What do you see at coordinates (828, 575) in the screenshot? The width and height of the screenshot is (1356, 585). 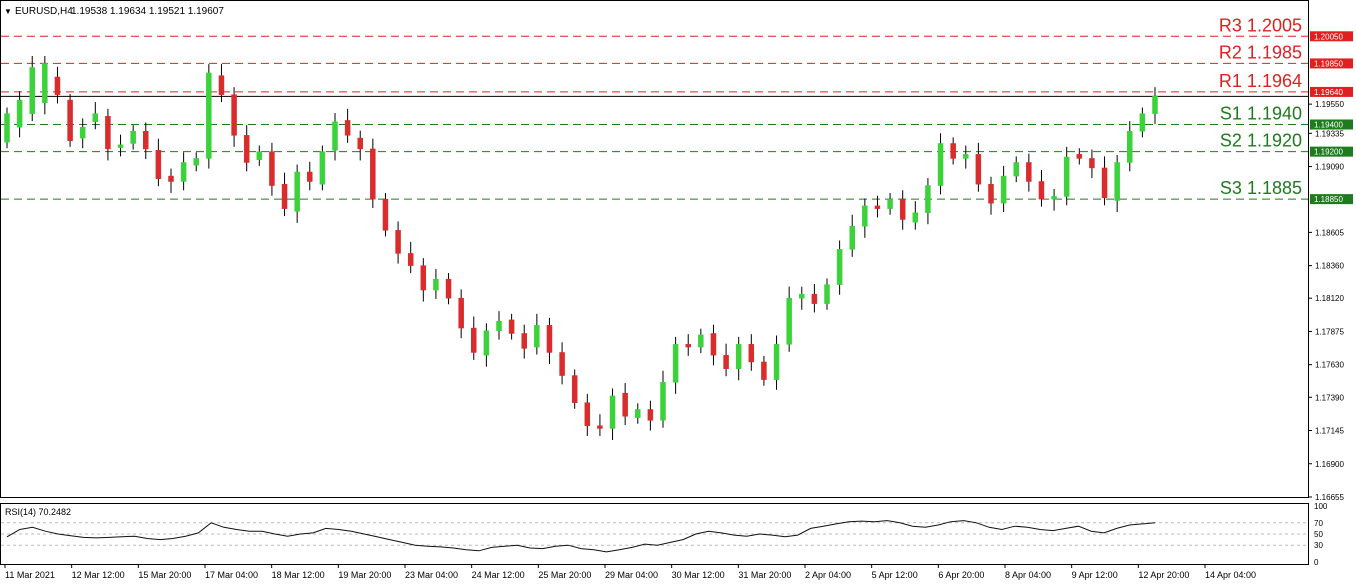 I see `time-tick-label: 2 Apr 04:00` at bounding box center [828, 575].